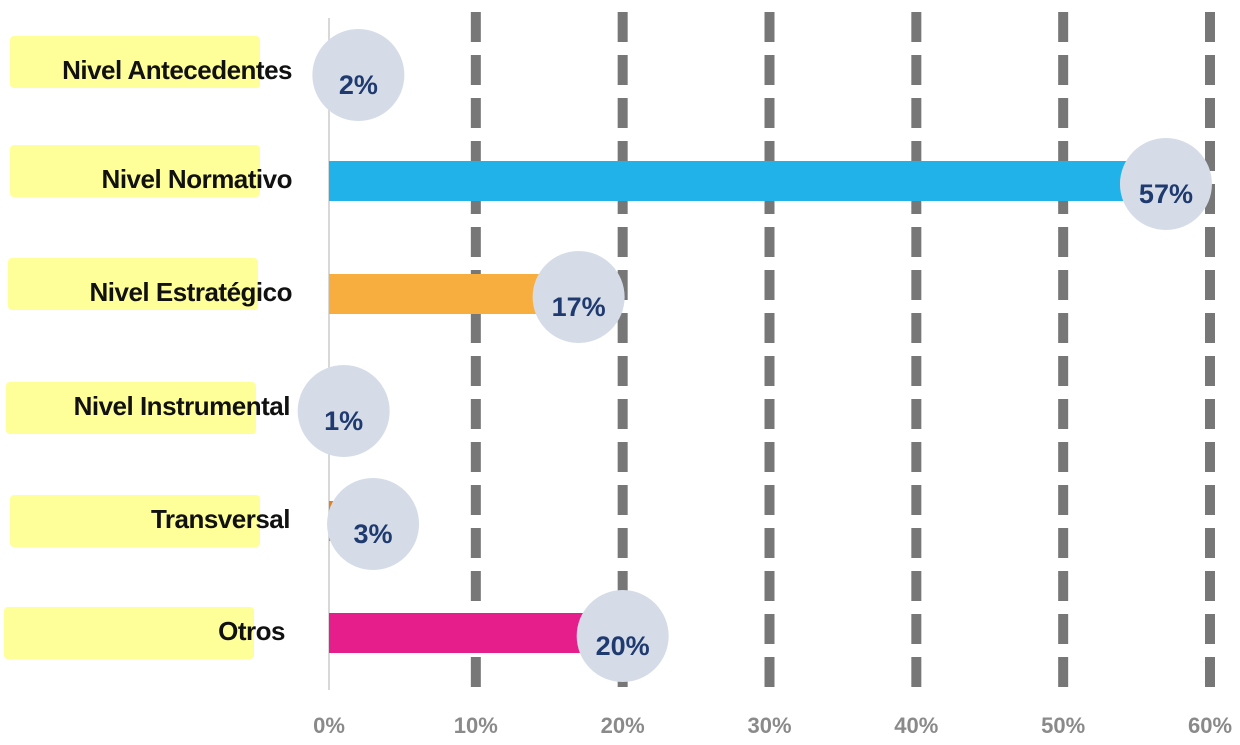  What do you see at coordinates (191, 292) in the screenshot?
I see `category-label: Nivel Estratégico` at bounding box center [191, 292].